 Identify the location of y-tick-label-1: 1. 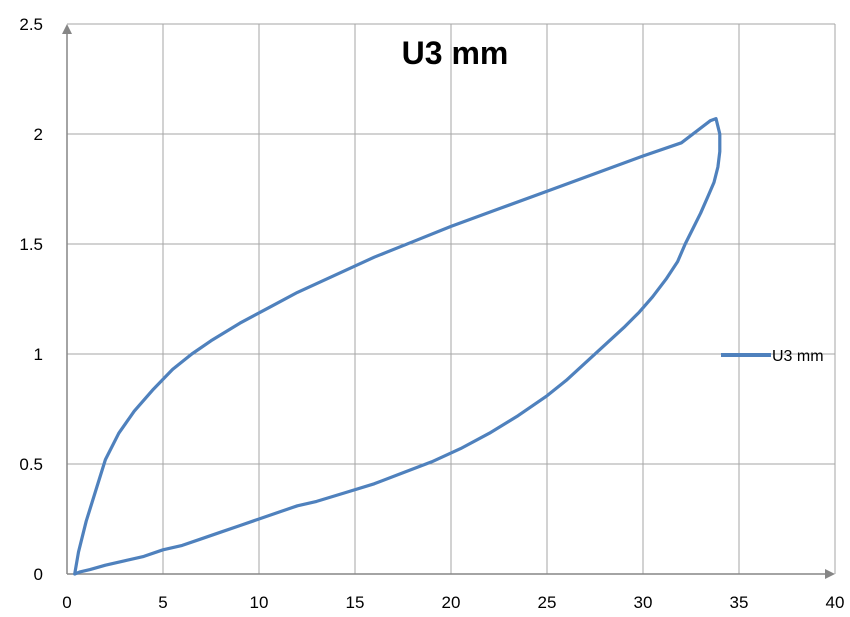
(38, 354).